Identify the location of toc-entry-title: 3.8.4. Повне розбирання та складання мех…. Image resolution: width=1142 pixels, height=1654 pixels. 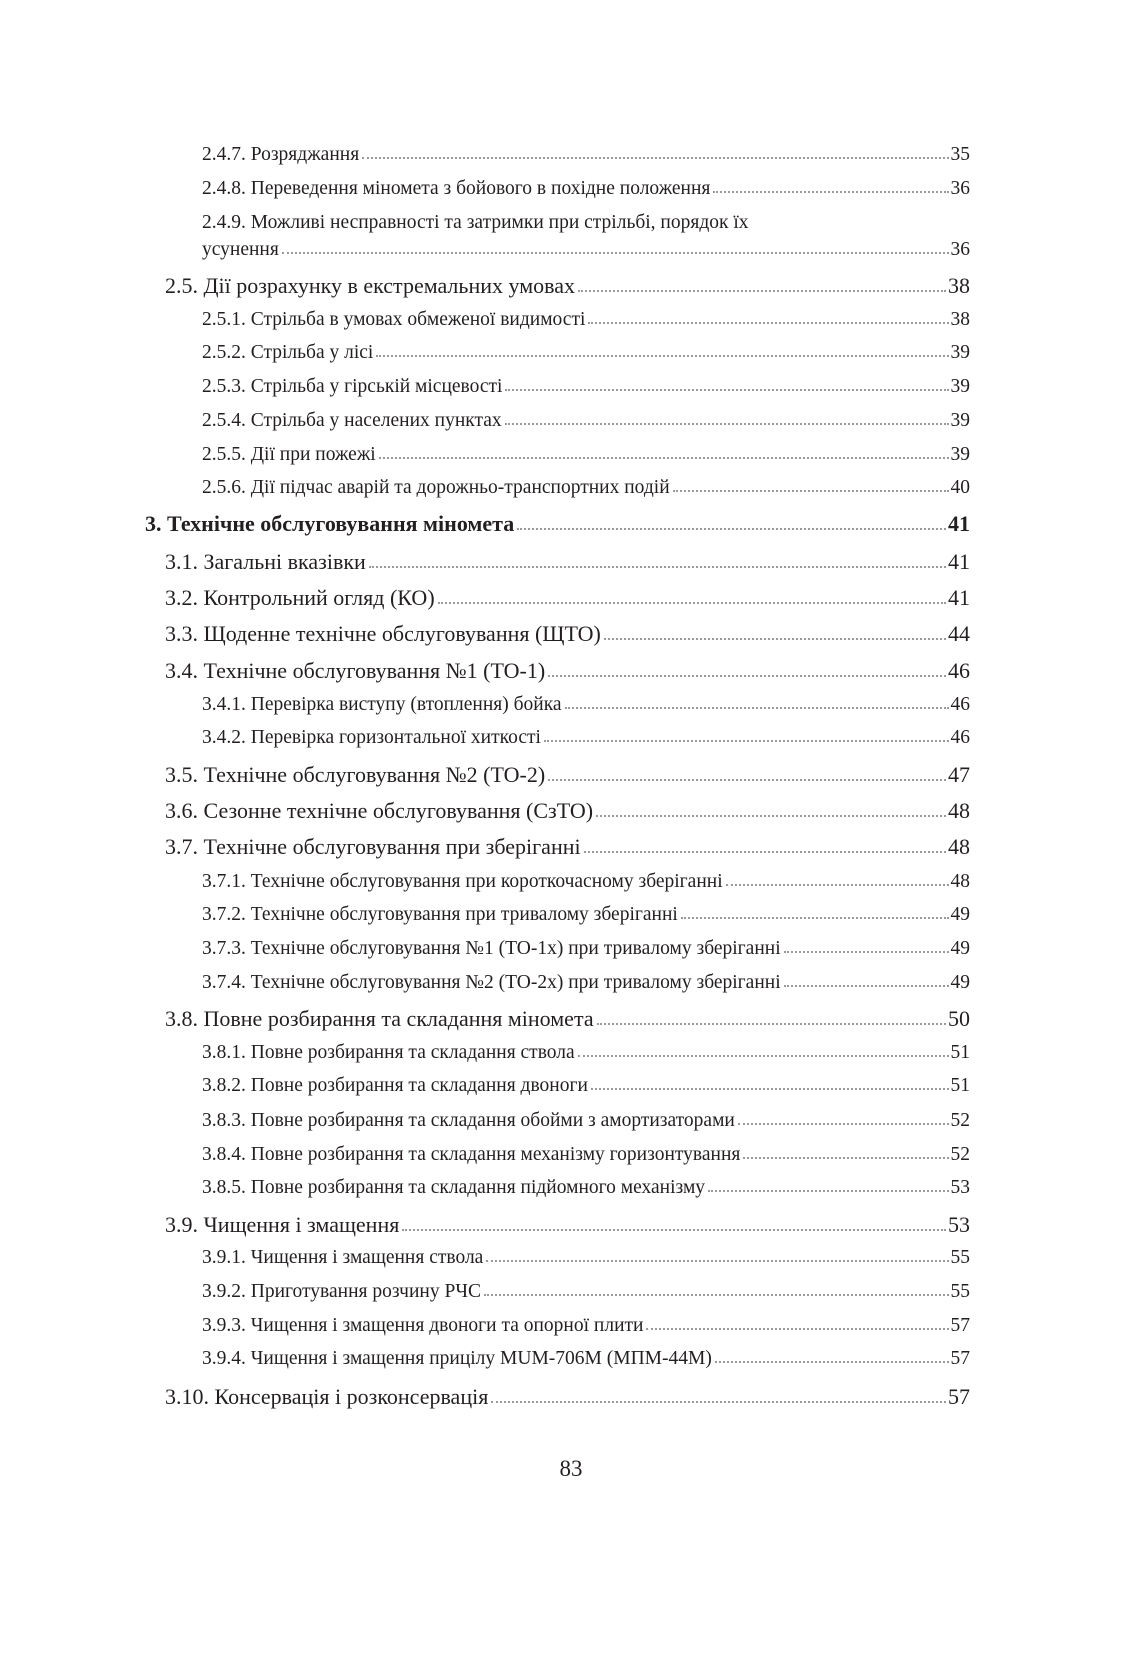
(471, 1154).